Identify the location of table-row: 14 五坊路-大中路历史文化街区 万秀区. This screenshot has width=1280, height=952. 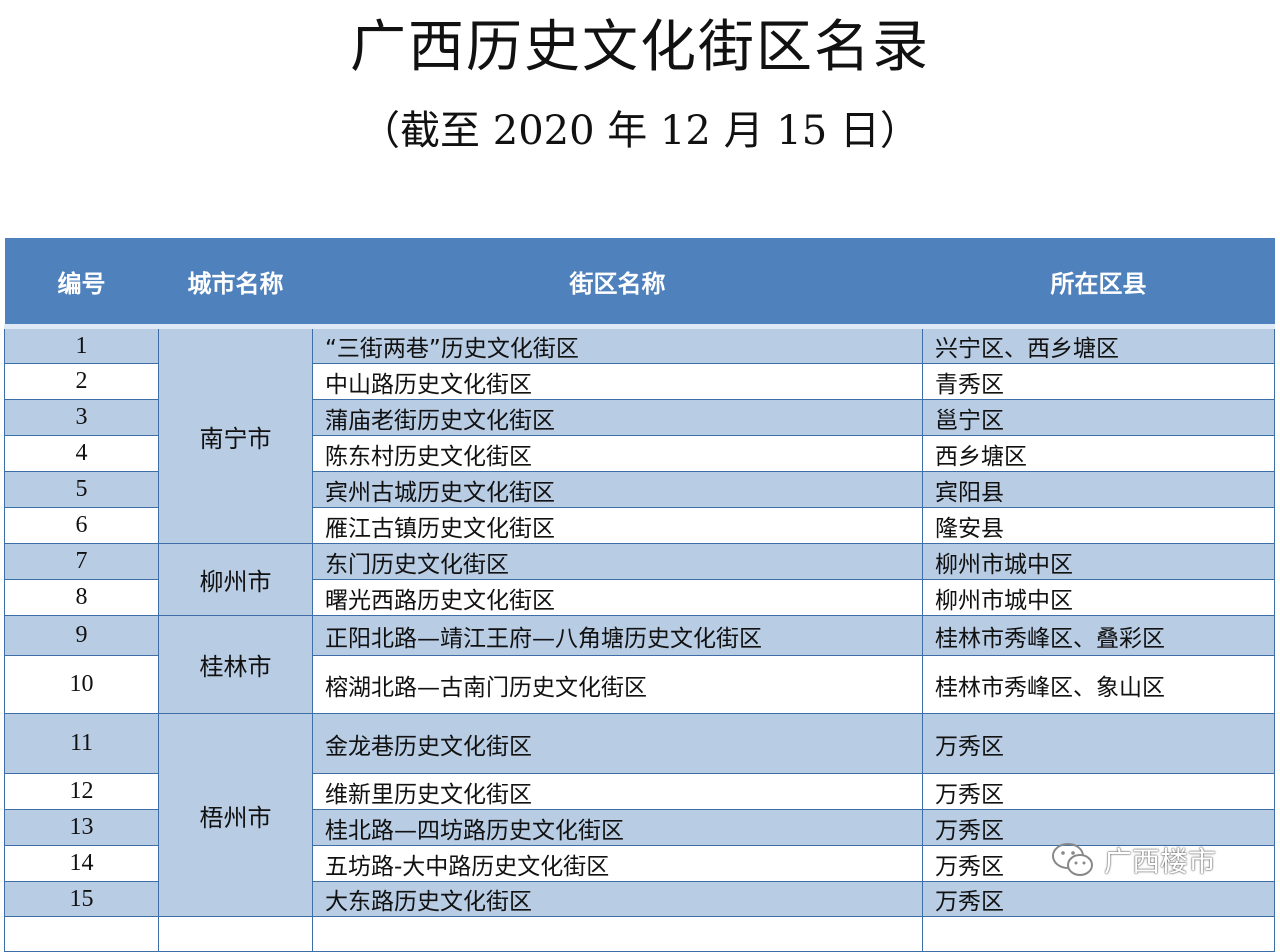
(639, 863).